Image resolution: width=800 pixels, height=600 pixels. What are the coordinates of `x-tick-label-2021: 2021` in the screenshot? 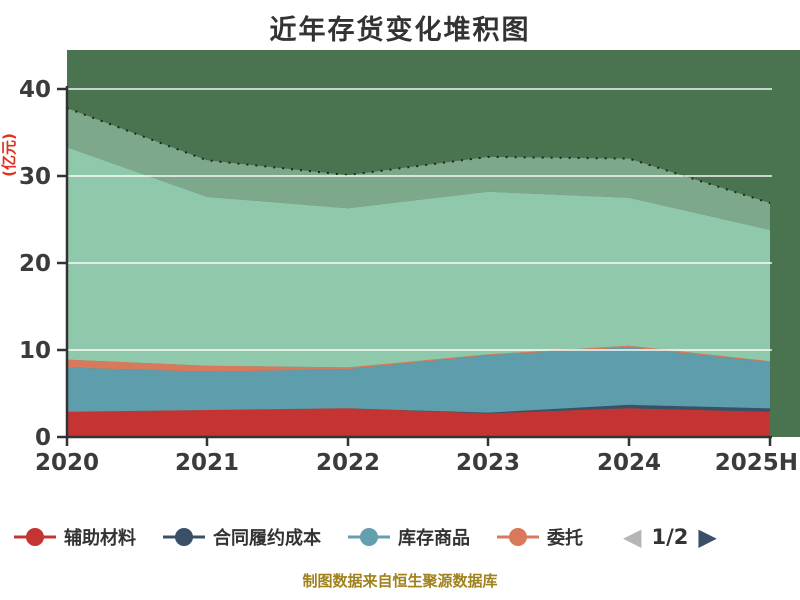 It's located at (207, 463).